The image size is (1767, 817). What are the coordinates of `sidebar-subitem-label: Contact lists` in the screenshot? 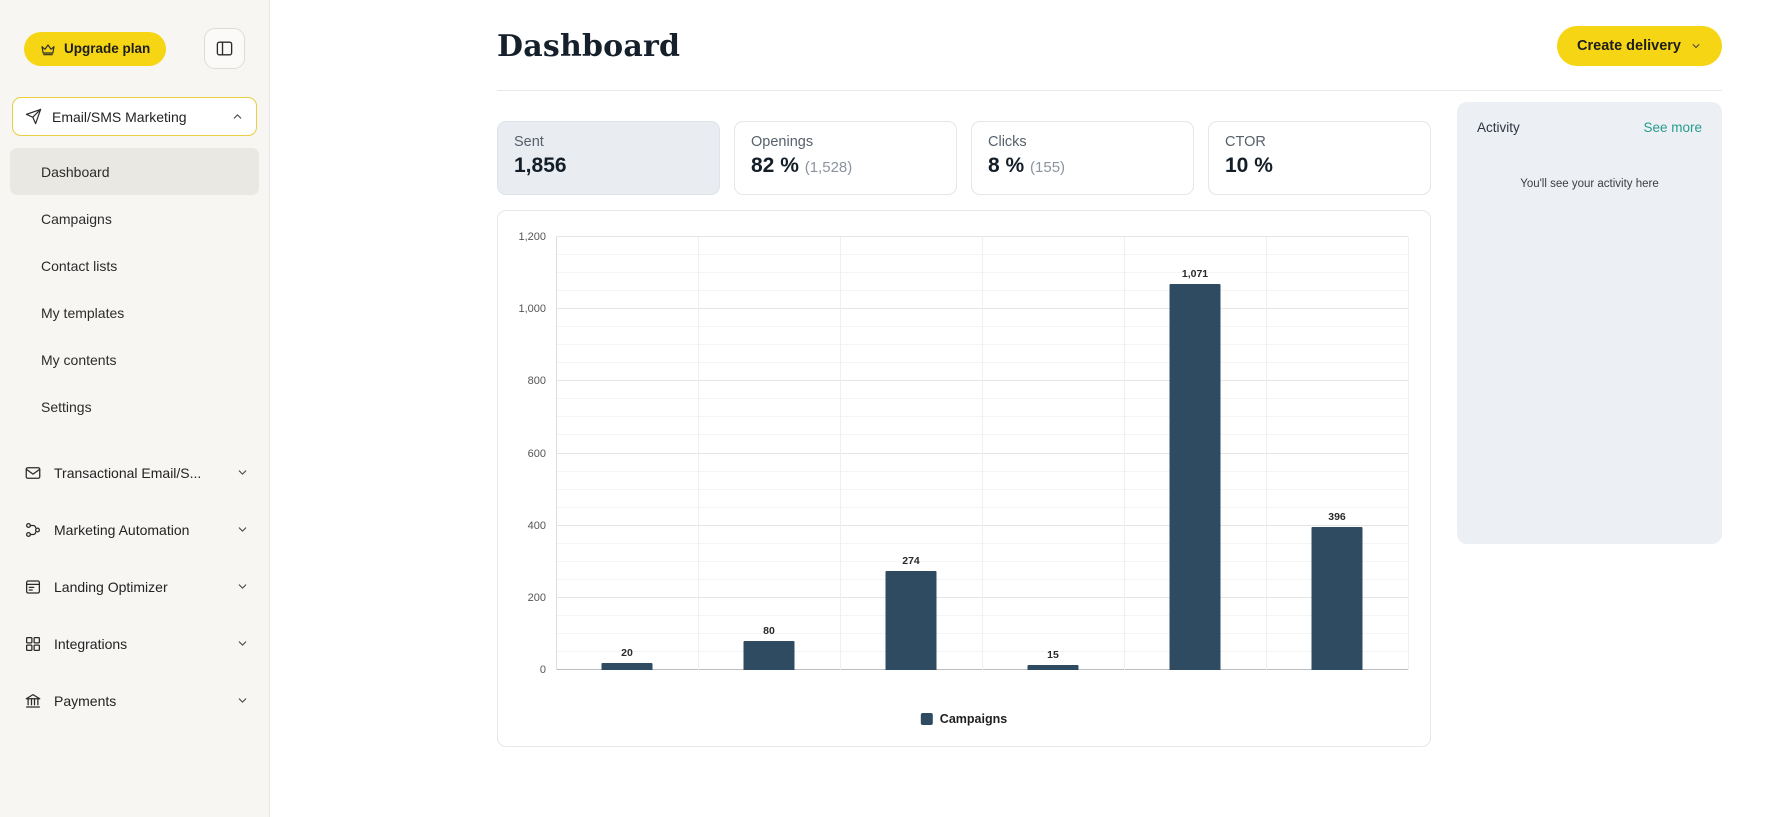 It's located at (79, 265).